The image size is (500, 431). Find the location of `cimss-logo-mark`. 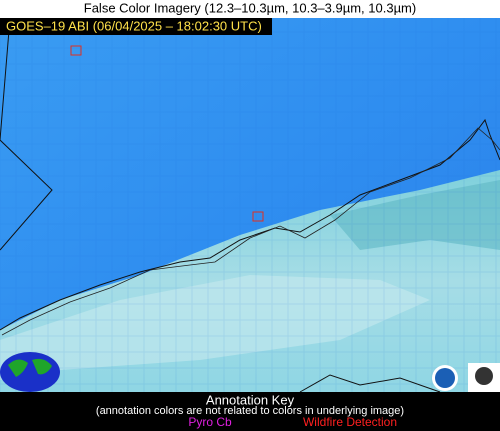

cimss-logo-mark is located at coordinates (484, 376).